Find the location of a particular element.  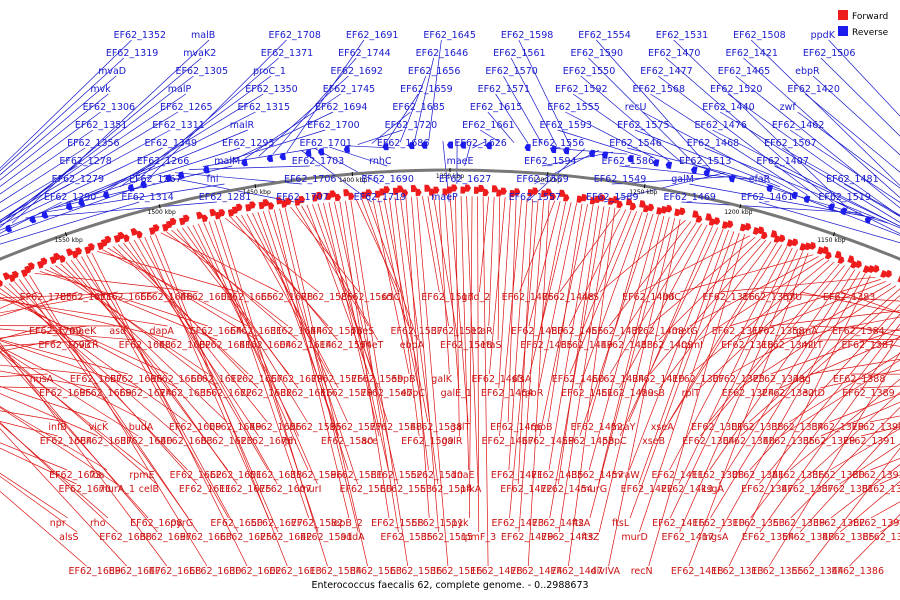

gene-label: mvk is located at coordinates (100, 89).